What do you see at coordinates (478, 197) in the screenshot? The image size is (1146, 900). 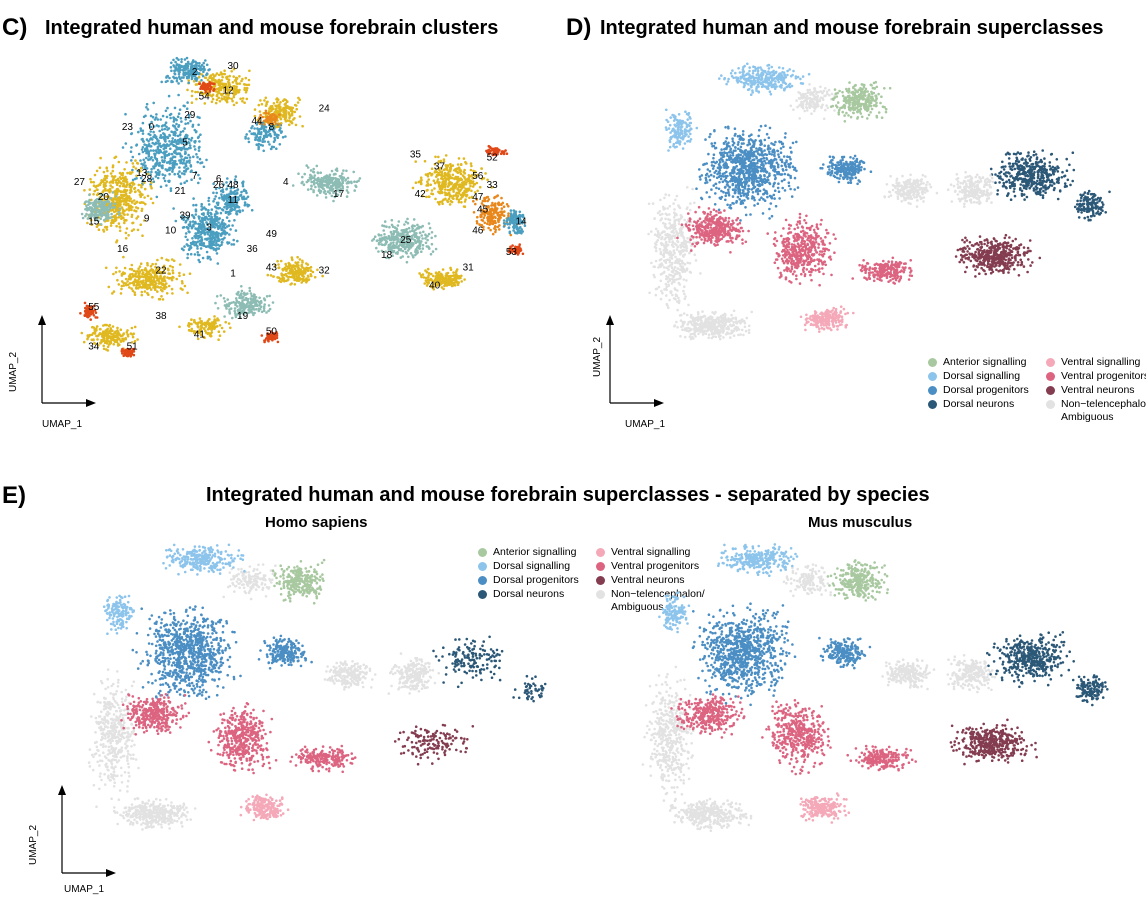 I see `cluster-label: 47` at bounding box center [478, 197].